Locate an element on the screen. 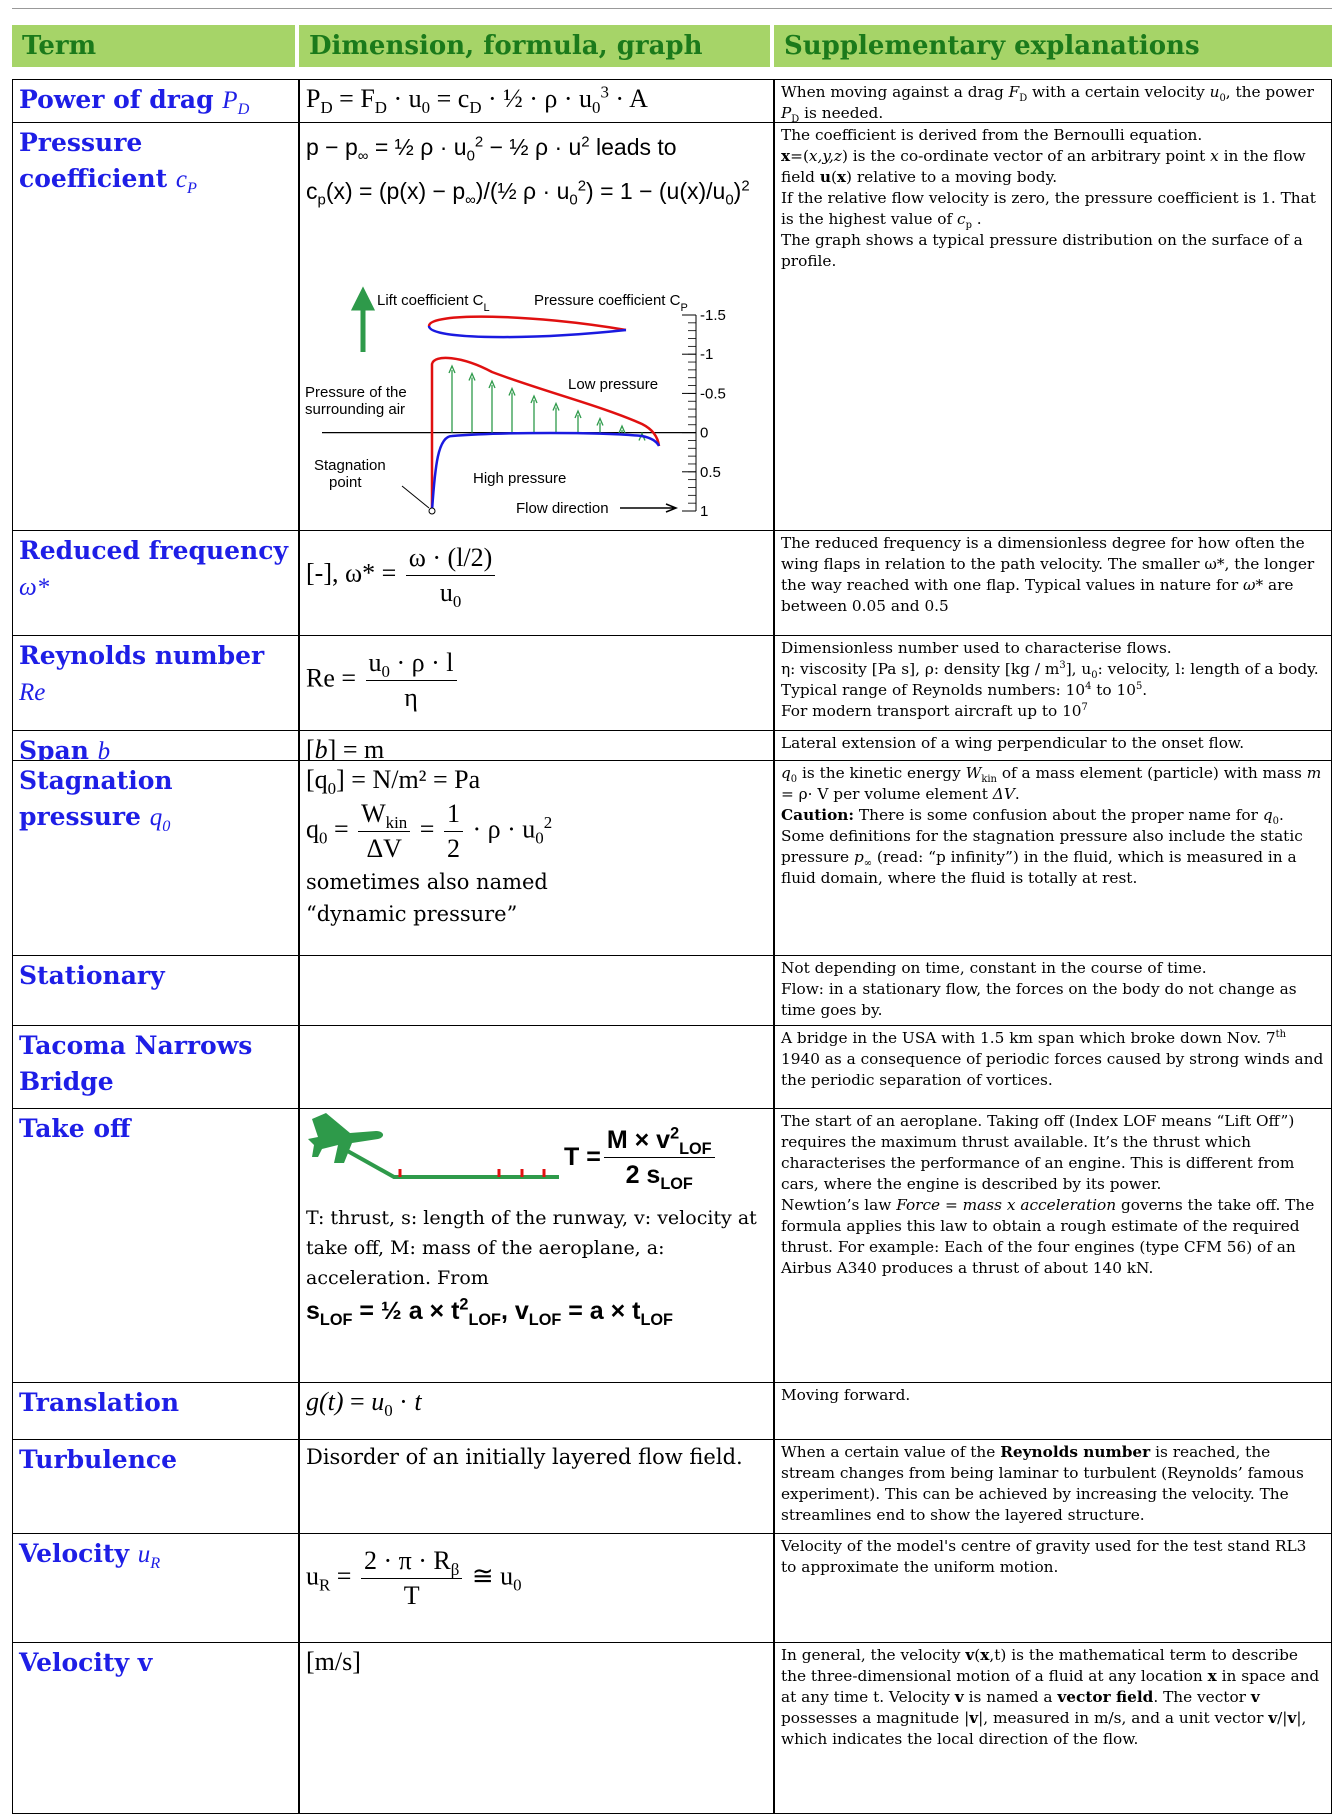 This screenshot has height=1814, width=1343. header-cell: Supplementary explanations is located at coordinates (1053, 46).